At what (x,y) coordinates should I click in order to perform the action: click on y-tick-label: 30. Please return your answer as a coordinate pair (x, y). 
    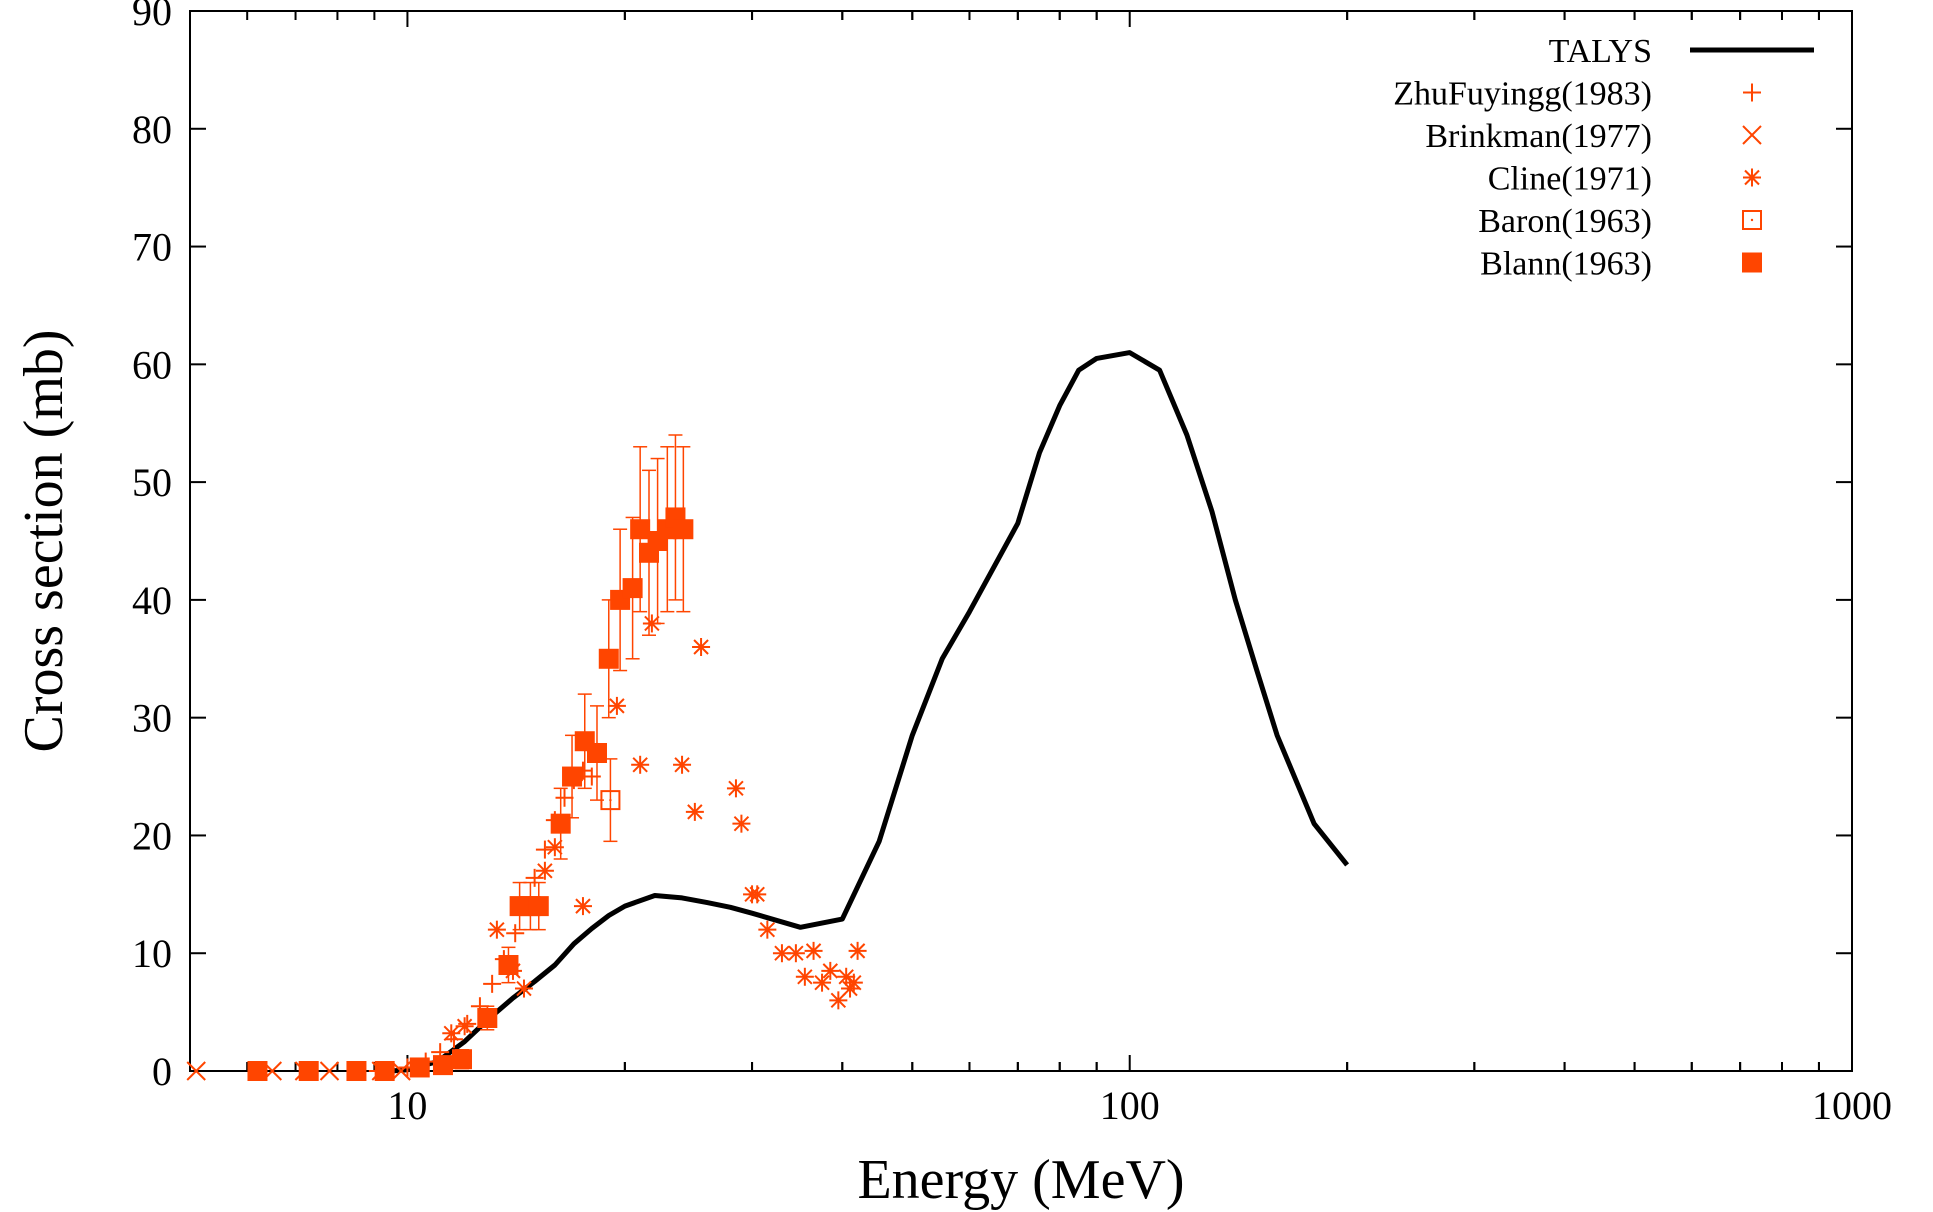
    Looking at the image, I should click on (152, 718).